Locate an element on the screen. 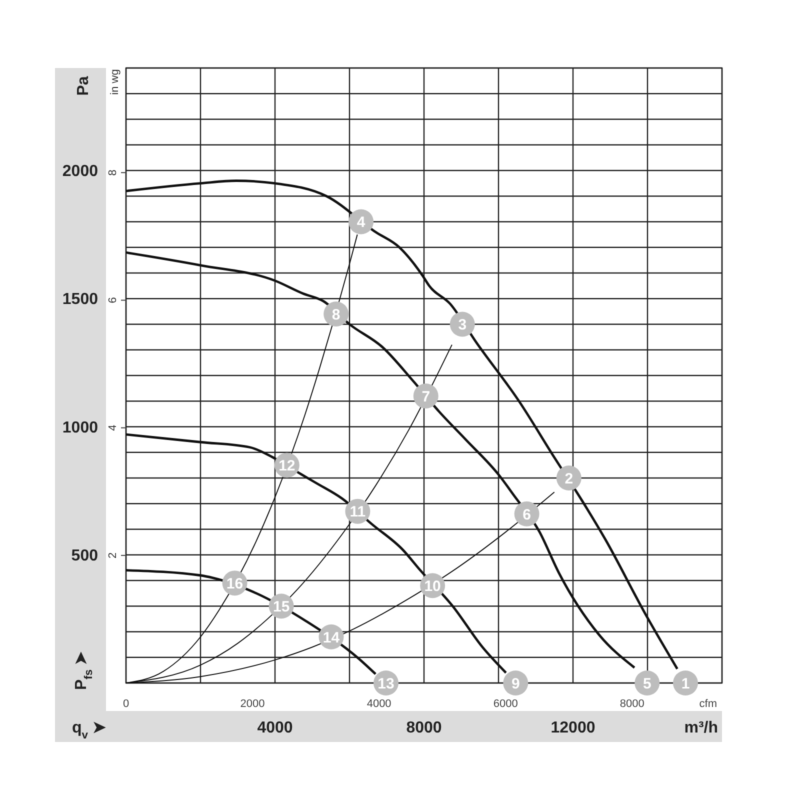  annotation: 4 is located at coordinates (361, 223).